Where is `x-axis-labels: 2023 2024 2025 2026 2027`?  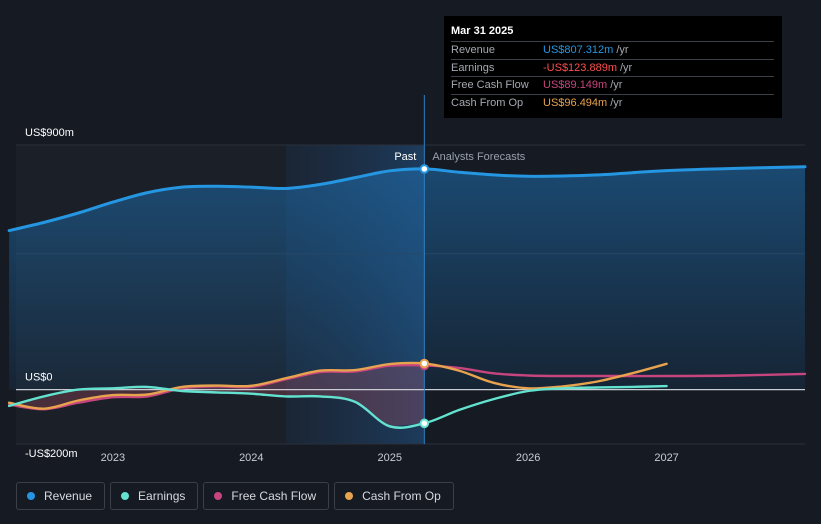
x-axis-labels: 2023 2024 2025 2026 2027 is located at coordinates (390, 458).